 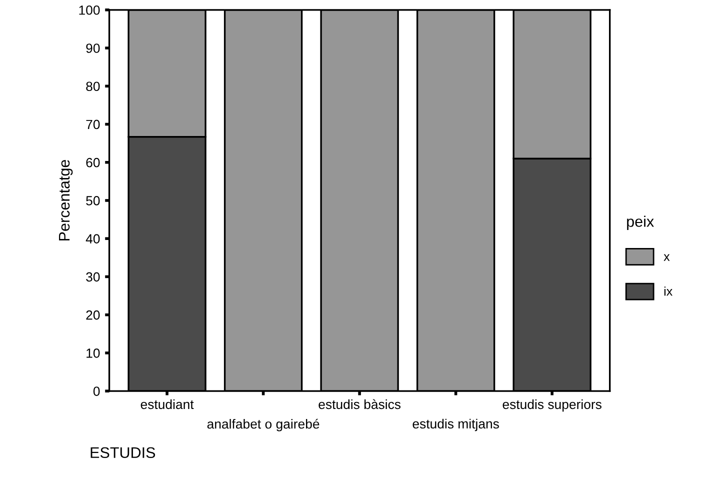 I want to click on y-tick-label: 100, so click(x=89, y=10).